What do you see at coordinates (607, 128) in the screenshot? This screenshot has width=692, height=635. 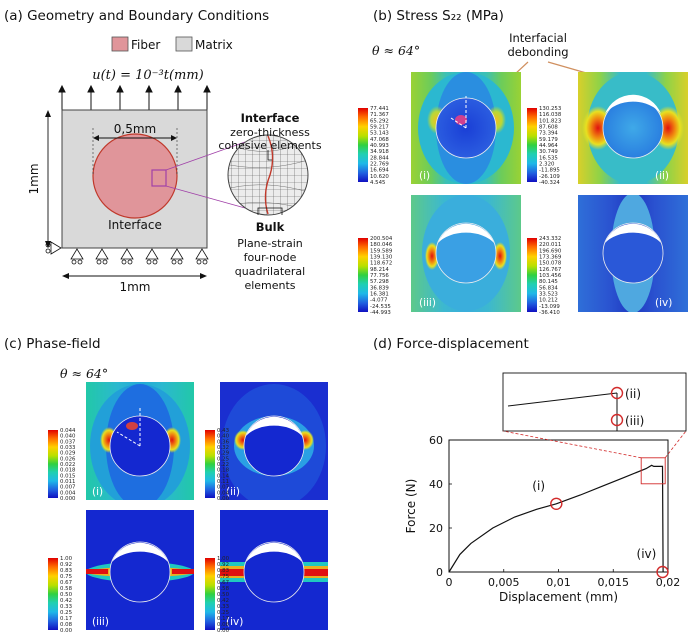 I see `stress-plot-ii: (ii)` at bounding box center [607, 128].